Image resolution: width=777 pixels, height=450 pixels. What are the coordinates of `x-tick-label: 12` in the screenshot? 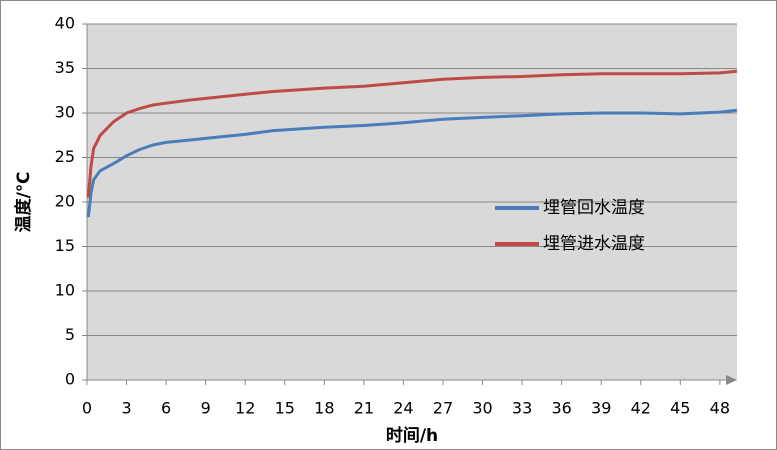 It's located at (245, 408).